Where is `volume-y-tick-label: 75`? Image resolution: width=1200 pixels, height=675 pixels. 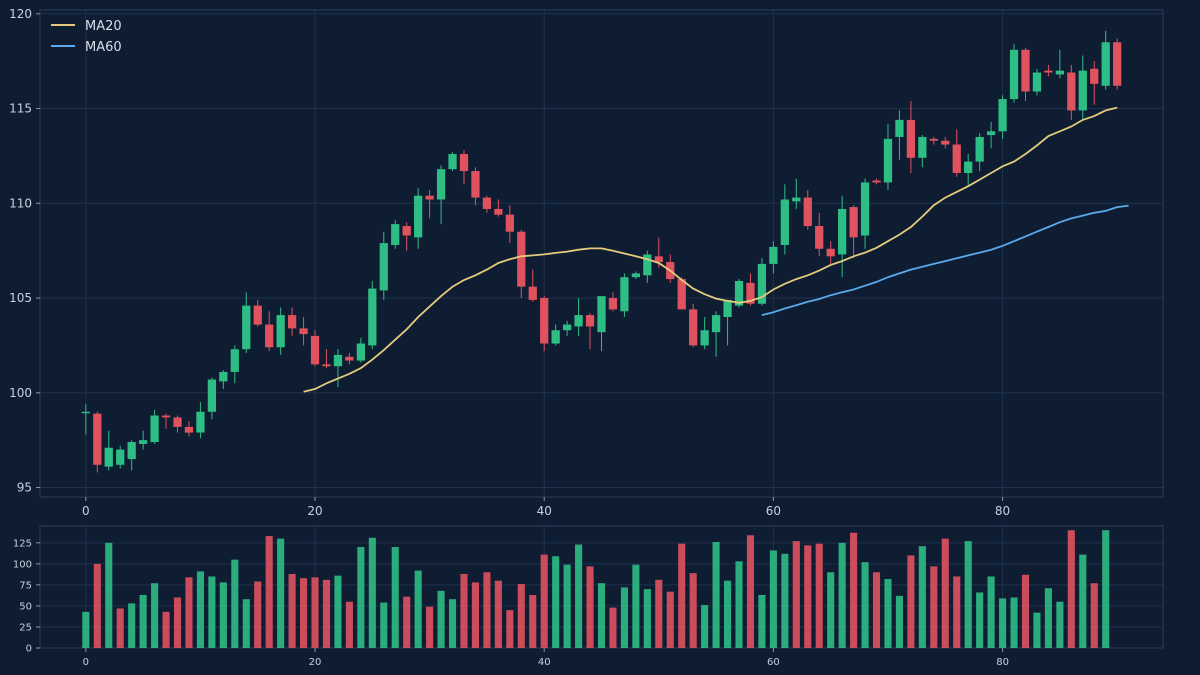 volume-y-tick-label: 75 is located at coordinates (25, 585).